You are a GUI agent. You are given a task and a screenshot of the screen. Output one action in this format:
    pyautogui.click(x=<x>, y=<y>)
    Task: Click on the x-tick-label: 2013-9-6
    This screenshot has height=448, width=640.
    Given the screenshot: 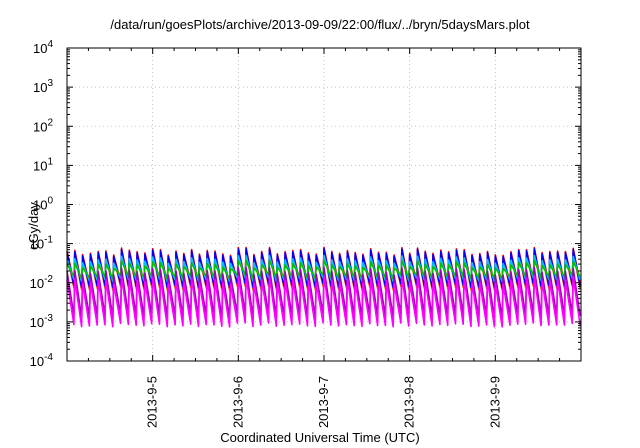 What is the action you would take?
    pyautogui.click(x=237, y=402)
    